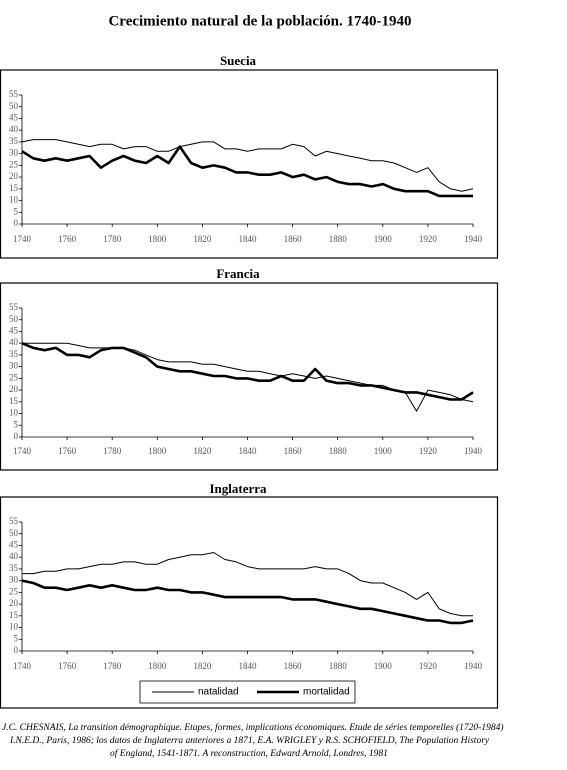 The height and width of the screenshot is (770, 567). I want to click on legend-label: mortalidad, so click(326, 692).